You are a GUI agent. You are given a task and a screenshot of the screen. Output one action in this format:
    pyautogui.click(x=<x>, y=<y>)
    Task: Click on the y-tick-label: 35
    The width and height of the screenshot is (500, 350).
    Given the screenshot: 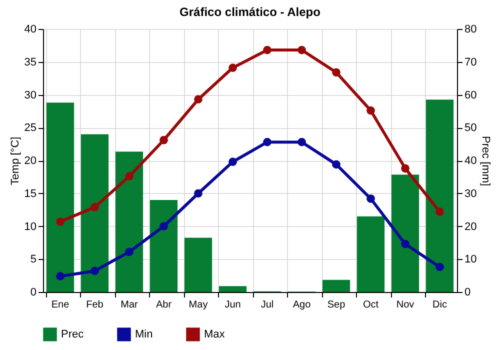 What is the action you would take?
    pyautogui.click(x=30, y=62)
    